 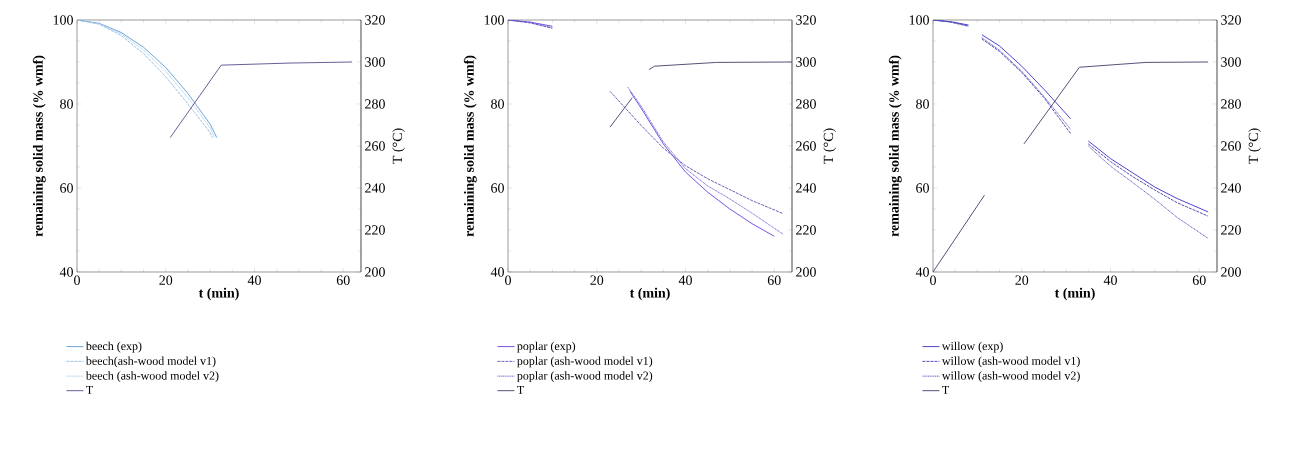 What do you see at coordinates (972, 347) in the screenshot?
I see `legend-label: willow (exp)` at bounding box center [972, 347].